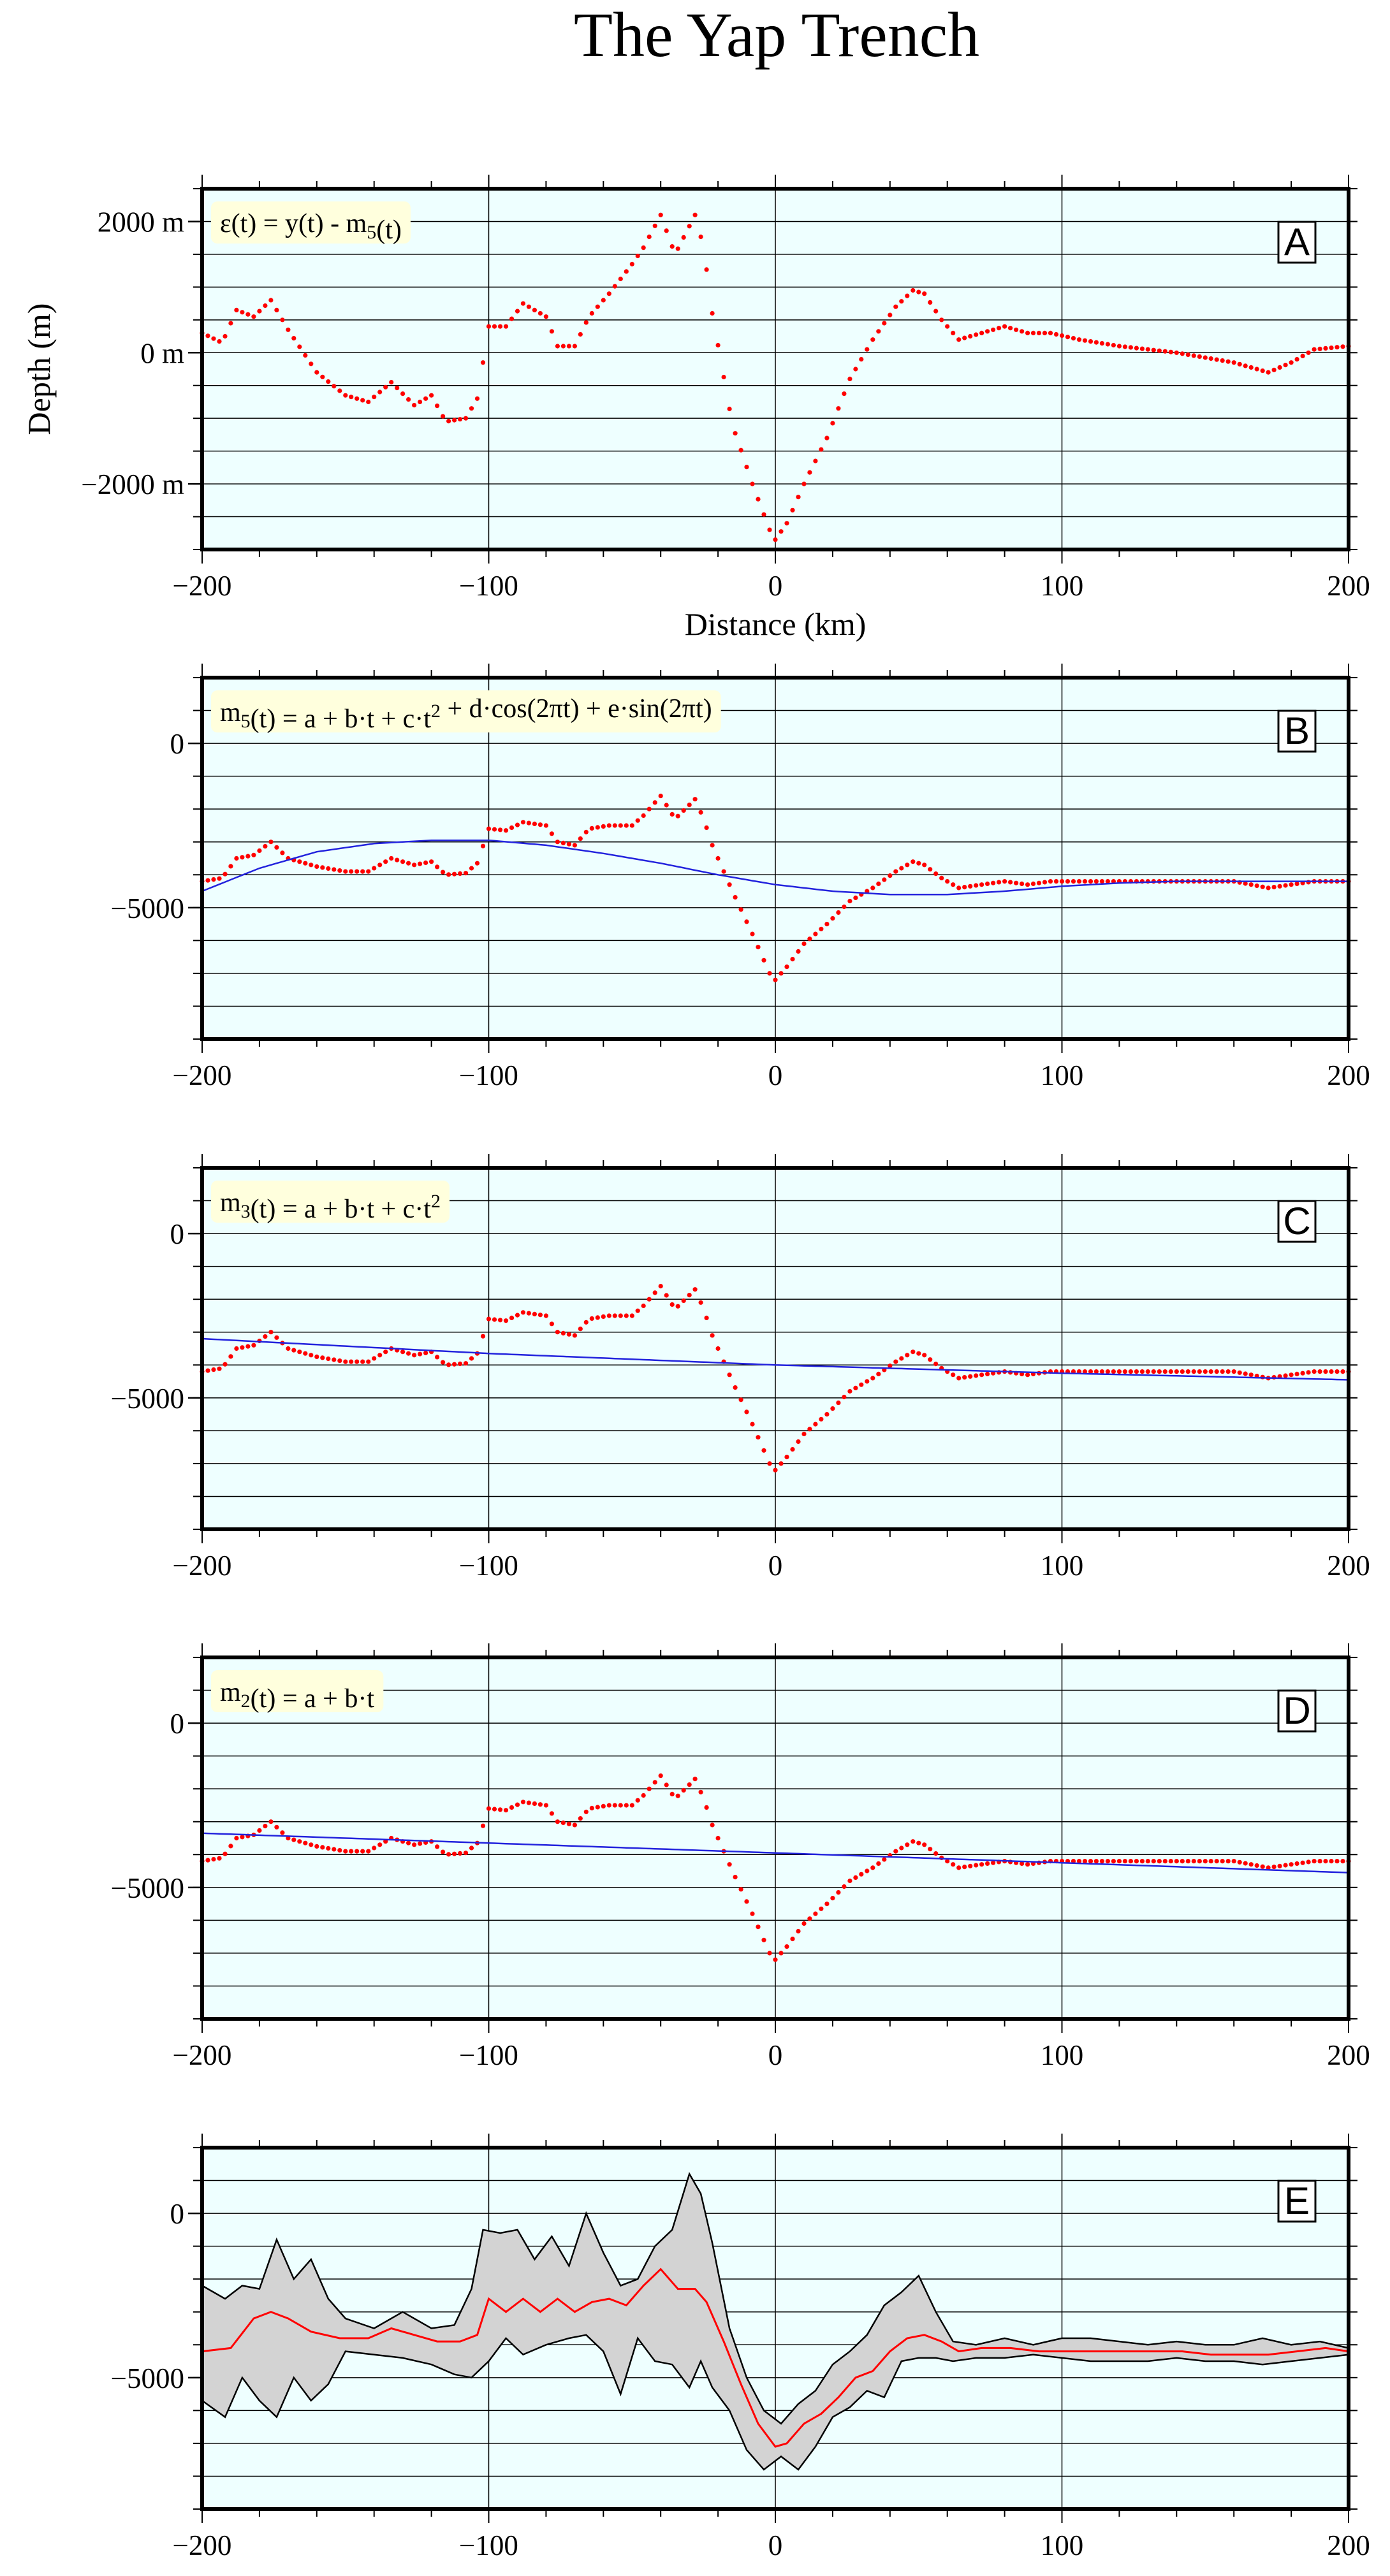 The image size is (1390, 2576). What do you see at coordinates (436, 711) in the screenshot?
I see `formula-sup: 2` at bounding box center [436, 711].